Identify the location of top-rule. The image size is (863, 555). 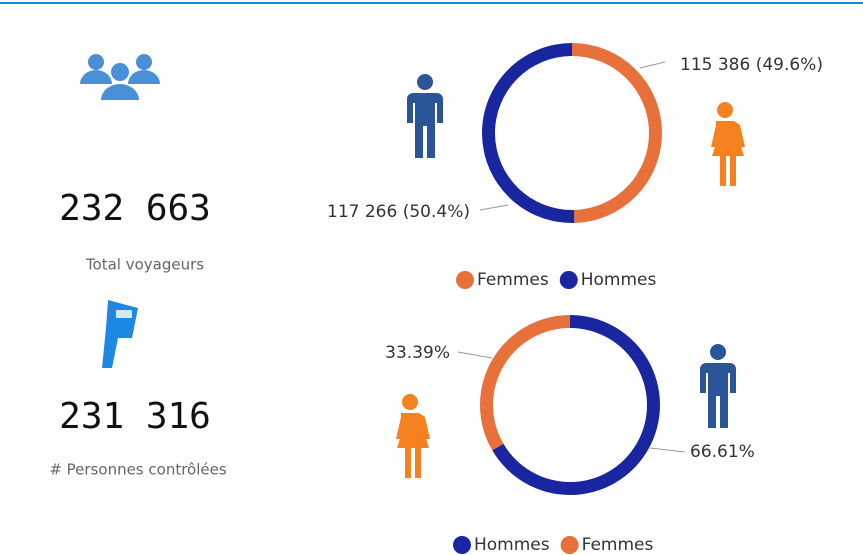
(431, 3).